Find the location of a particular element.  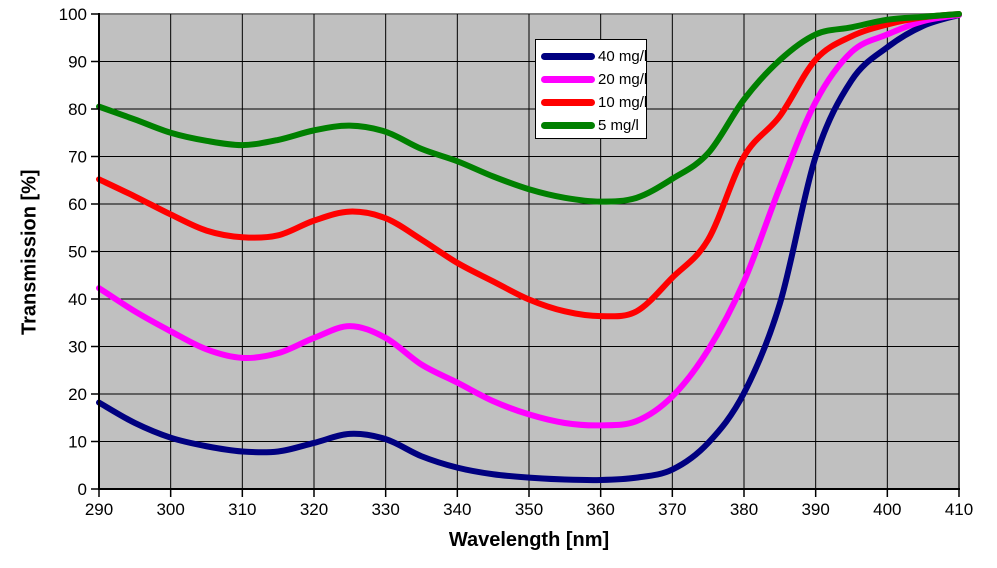

x-tick-label: 340 is located at coordinates (457, 509).